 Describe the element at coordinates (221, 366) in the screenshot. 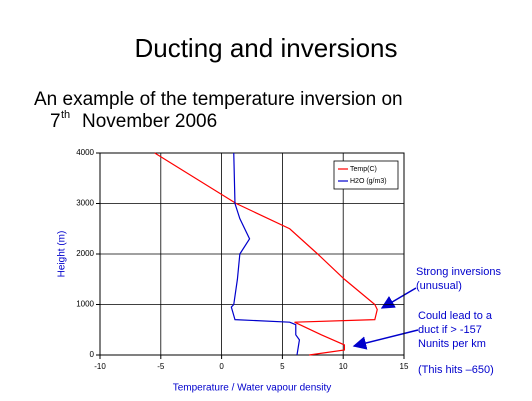

I see `x-tick-label: 0` at that location.